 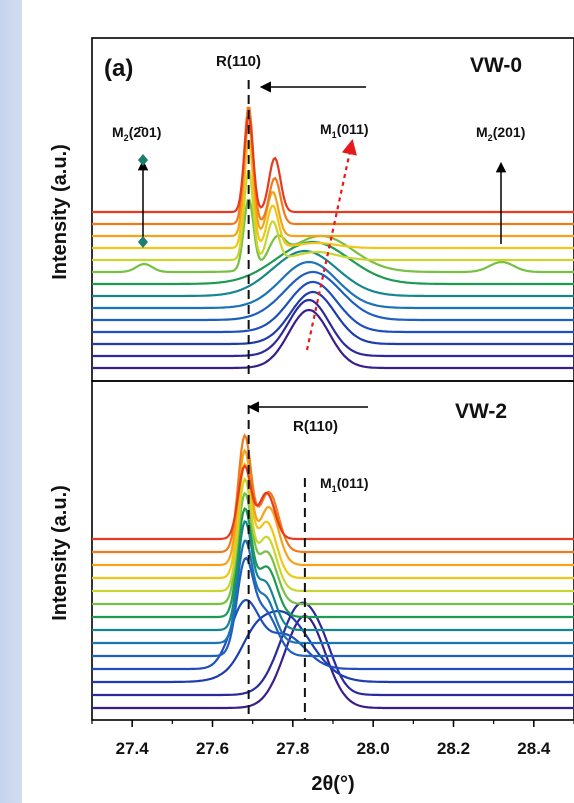 What do you see at coordinates (500, 133) in the screenshot?
I see `m2-right-label: M2(201)` at bounding box center [500, 133].